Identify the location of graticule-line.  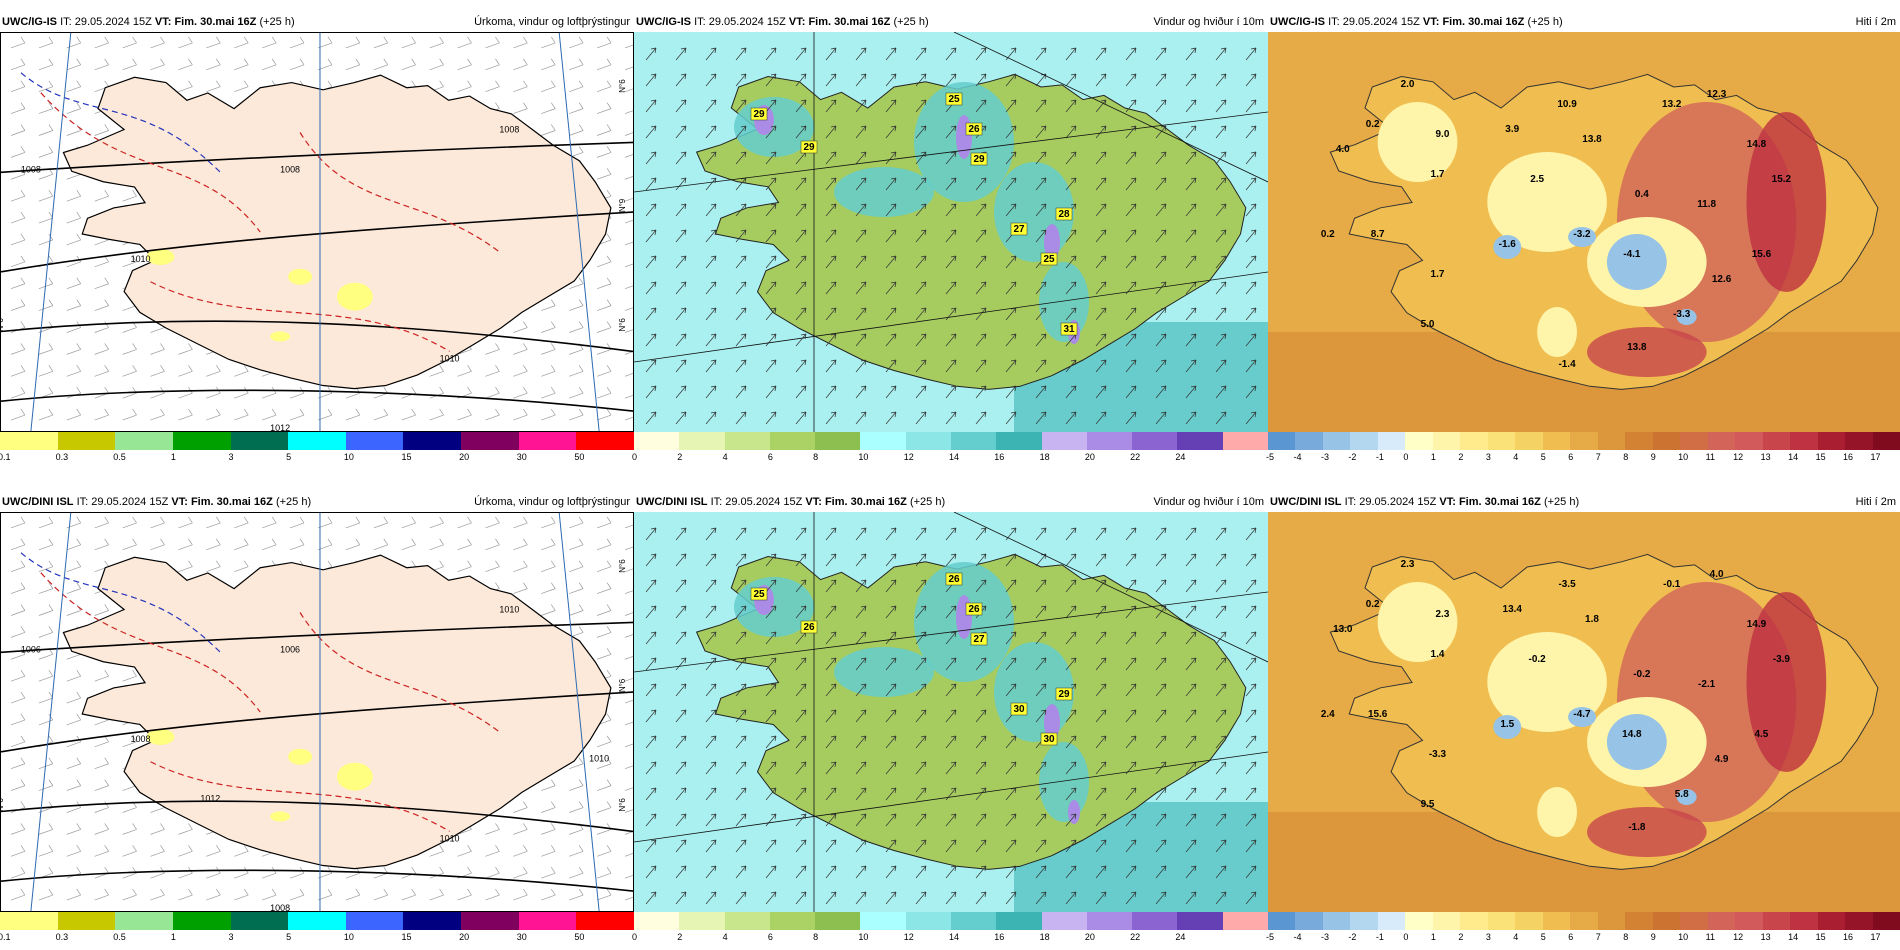
(1110, 587).